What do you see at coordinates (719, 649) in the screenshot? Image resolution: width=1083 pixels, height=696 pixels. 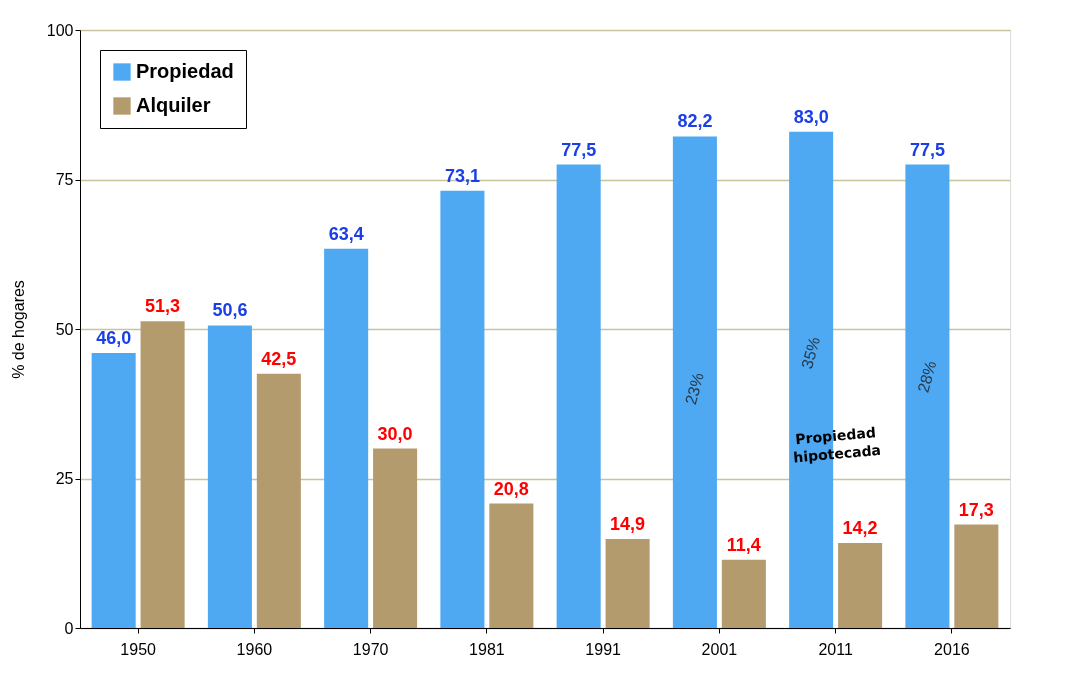 I see `x-tick-label: 2001` at bounding box center [719, 649].